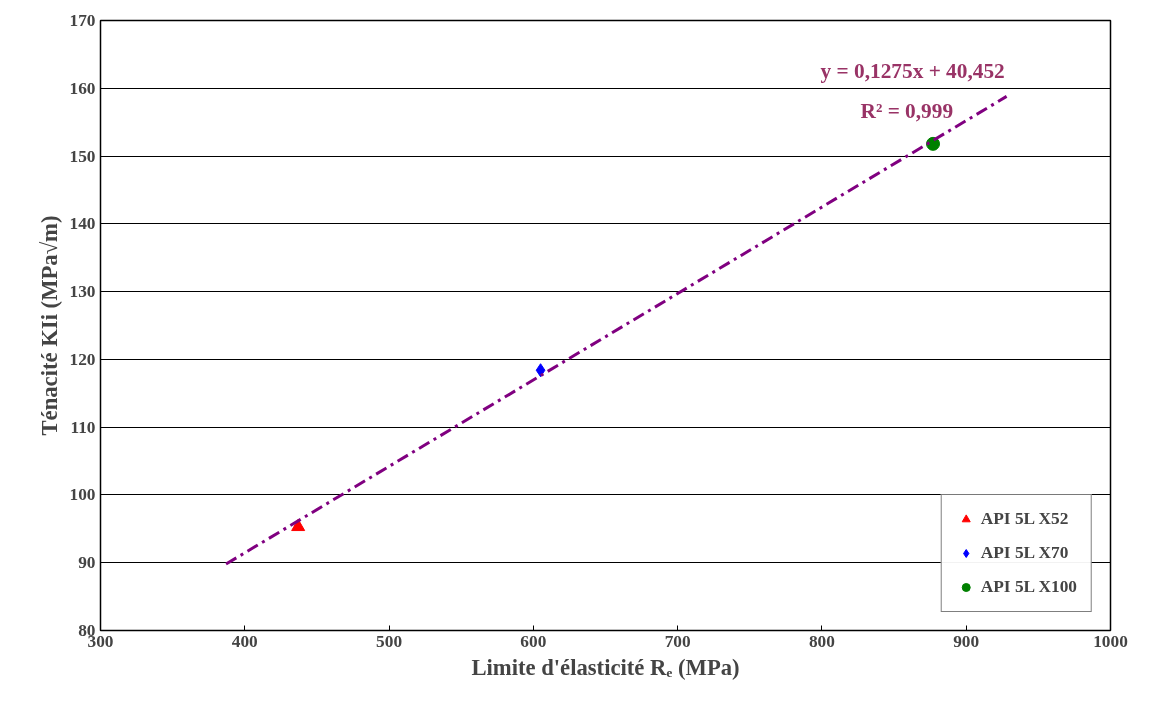 This screenshot has height=705, width=1152. Describe the element at coordinates (907, 110) in the screenshot. I see `annotation: R² = 0,999` at that location.